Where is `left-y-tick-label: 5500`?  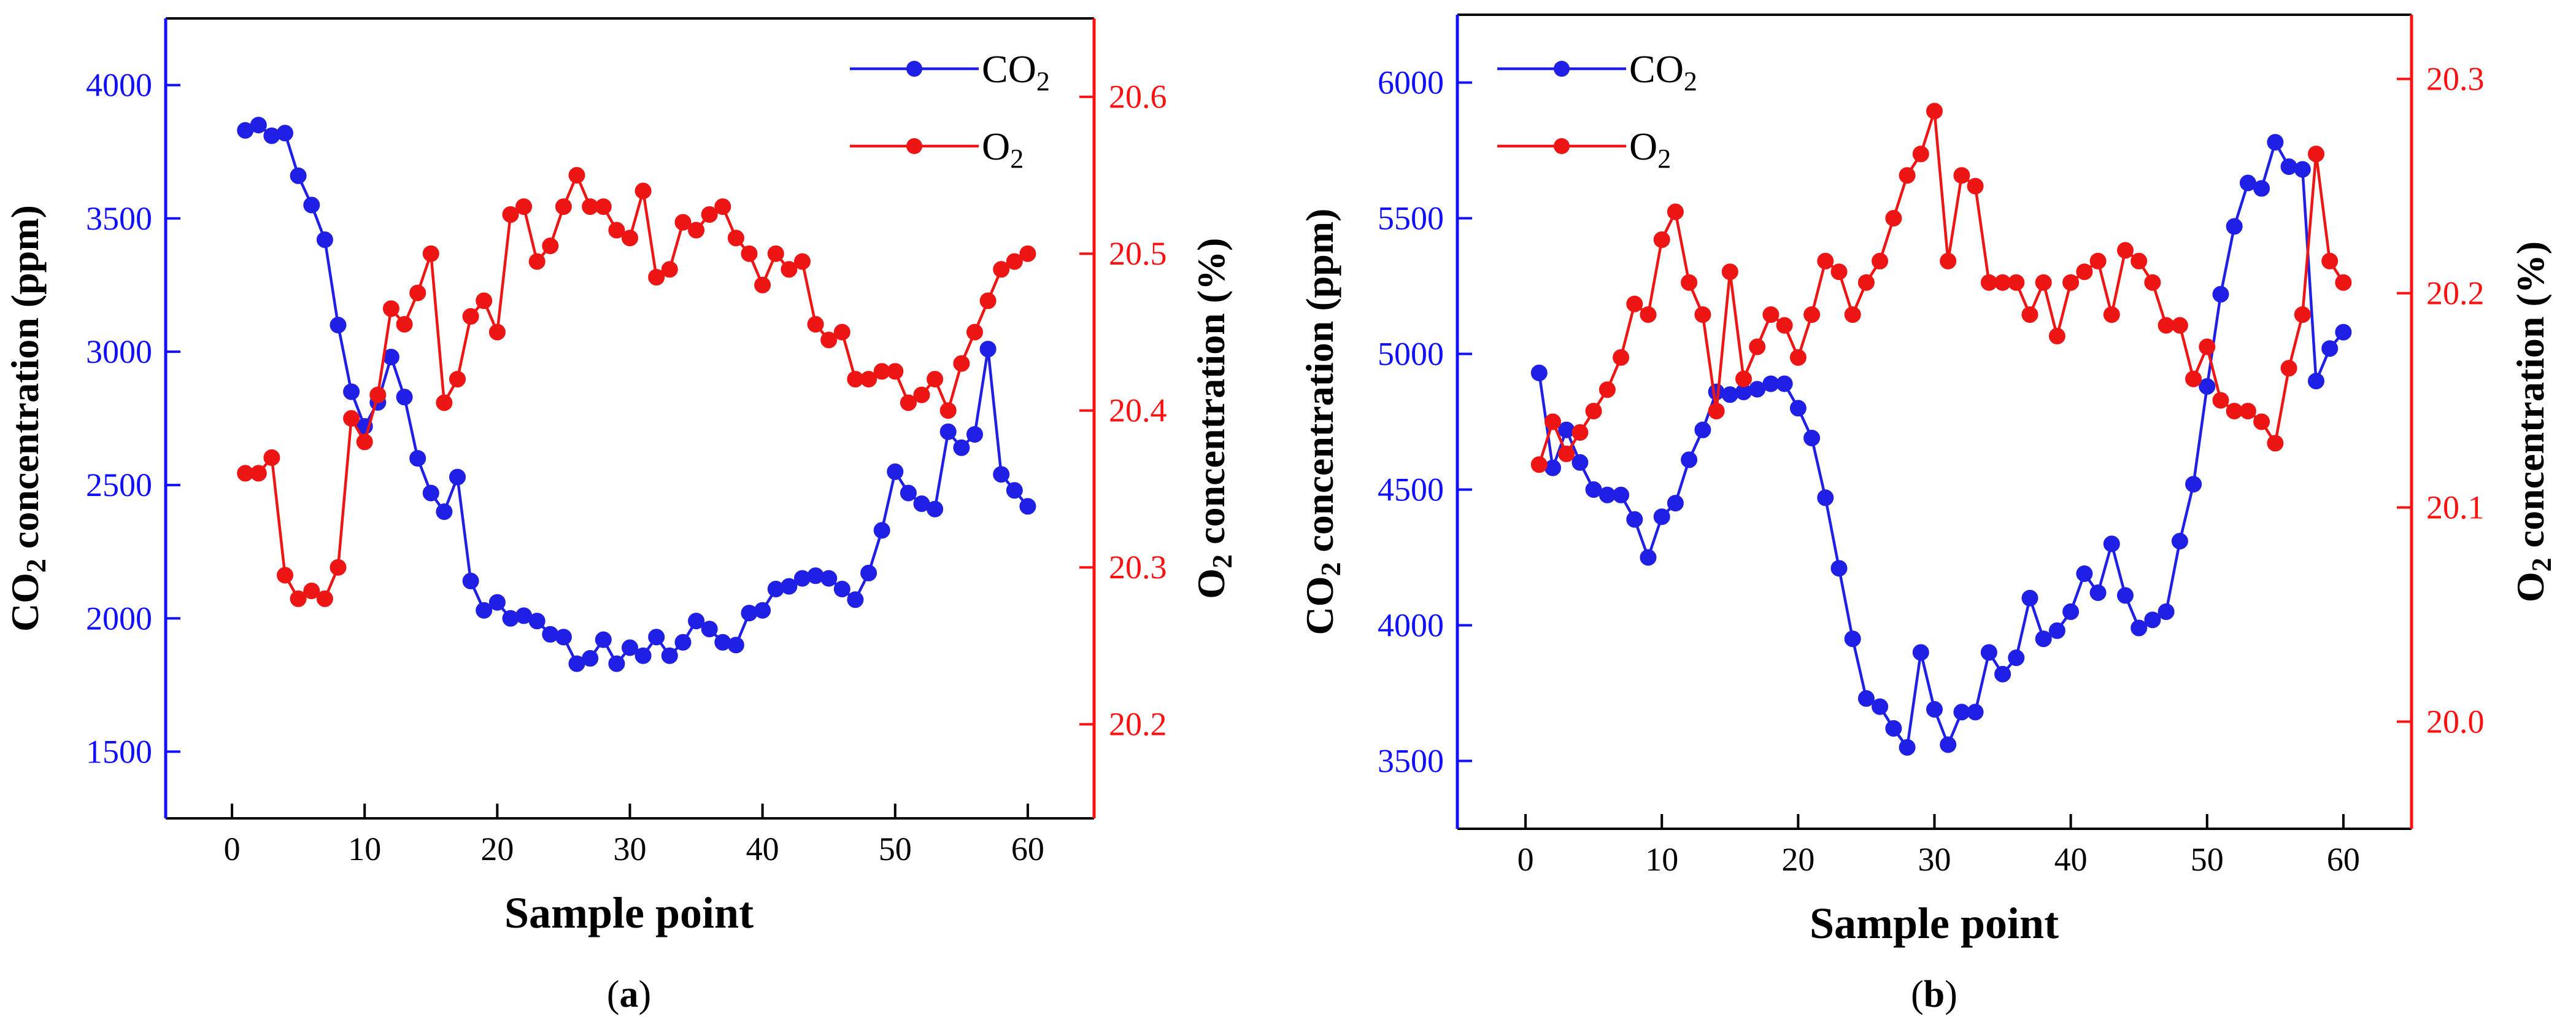
left-y-tick-label: 5500 is located at coordinates (1411, 218).